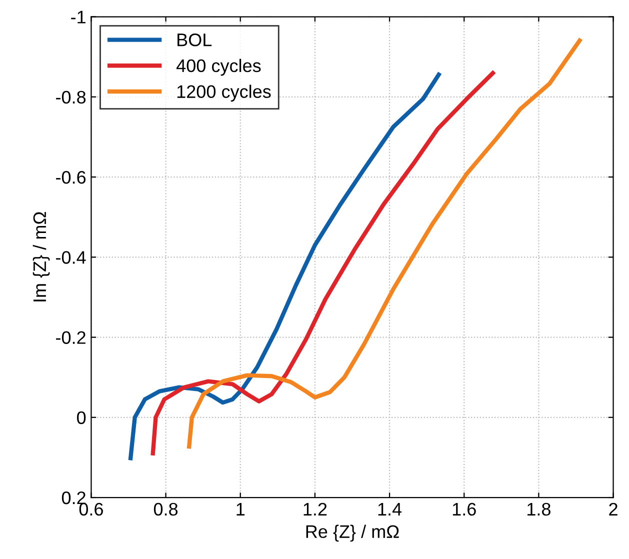 The width and height of the screenshot is (629, 559). What do you see at coordinates (41, 257) in the screenshot?
I see `y-axis-title: Im {Z} / mΩ` at bounding box center [41, 257].